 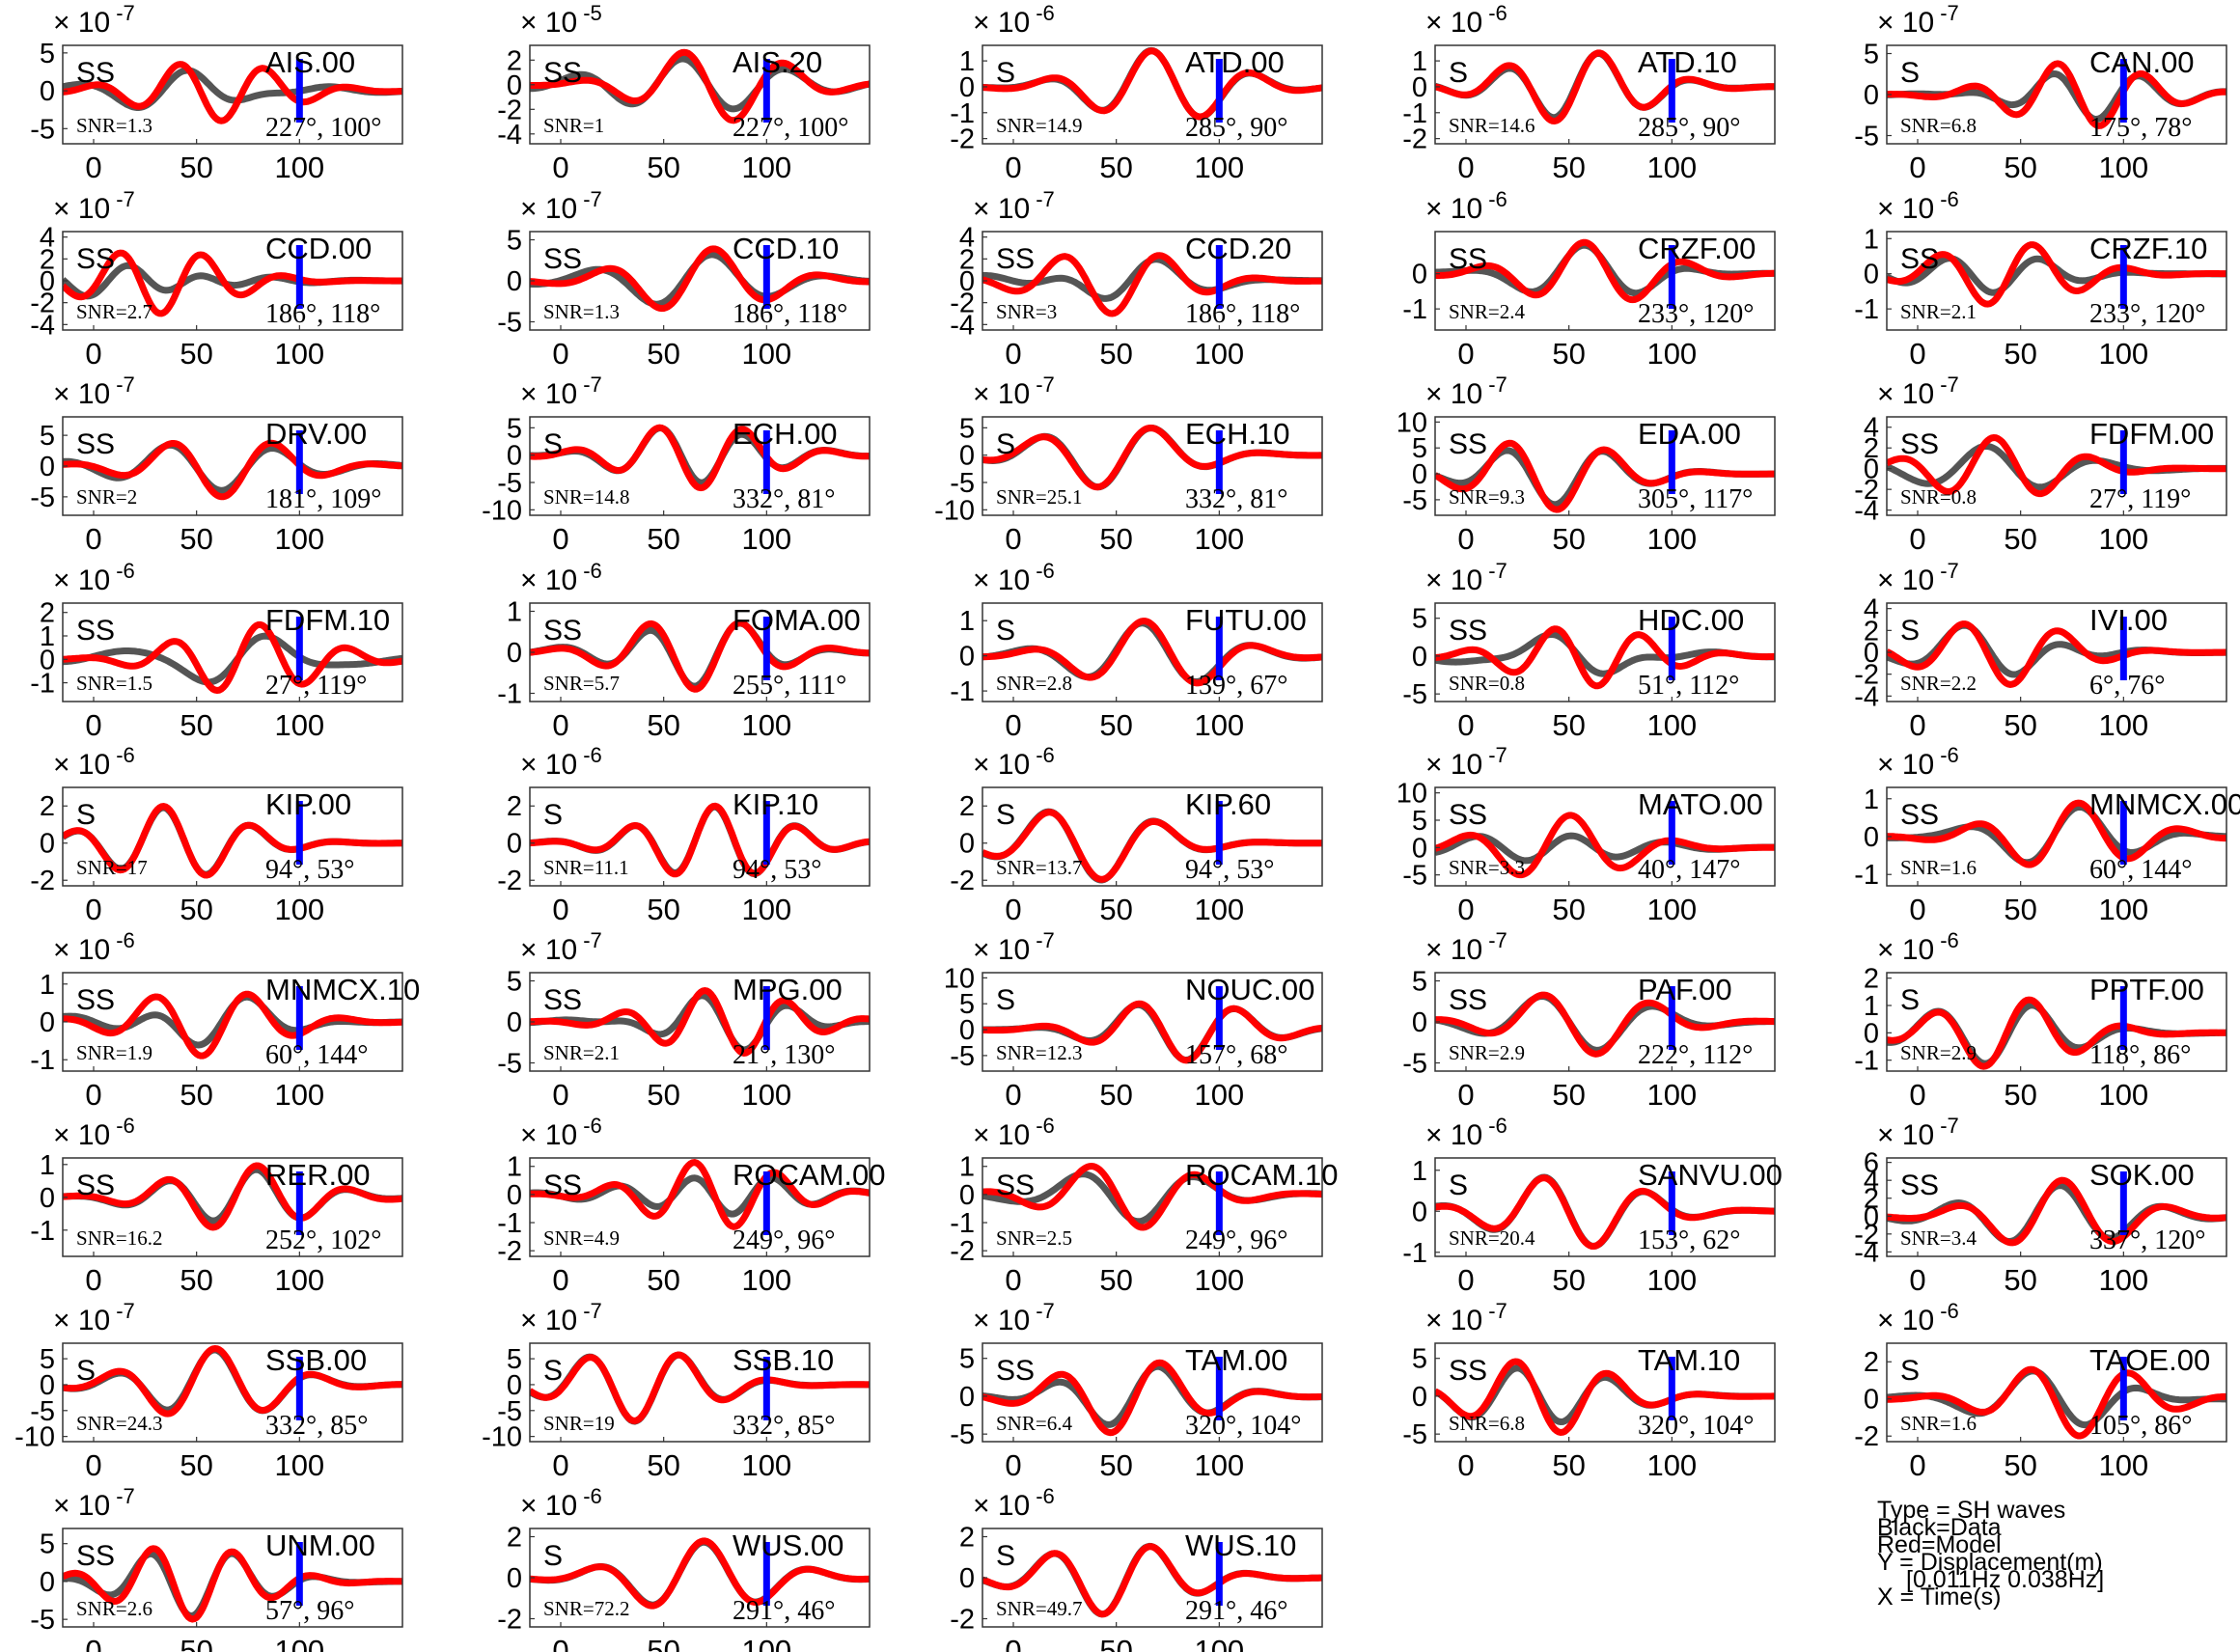 I want to click on phase-label: S, so click(x=1006, y=1000).